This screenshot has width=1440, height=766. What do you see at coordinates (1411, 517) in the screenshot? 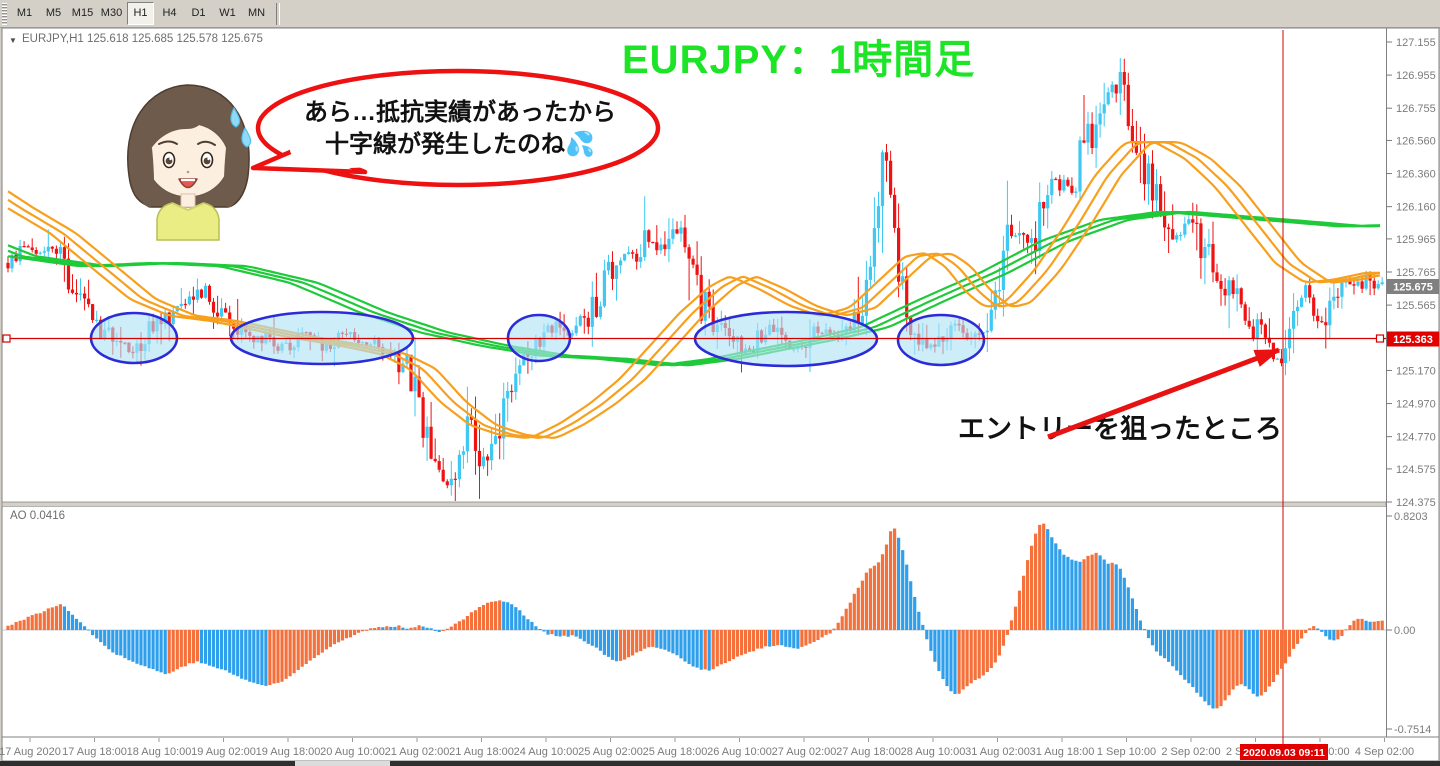
I see `ao-axis-label: 0.8203` at bounding box center [1411, 517].